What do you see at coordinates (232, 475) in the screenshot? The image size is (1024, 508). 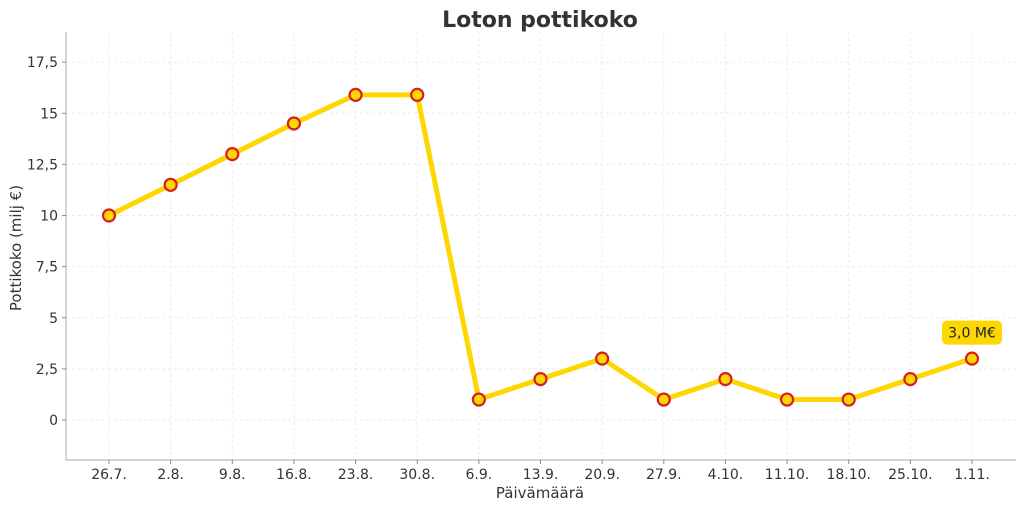 I see `x-tick-label: 9.8.` at bounding box center [232, 475].